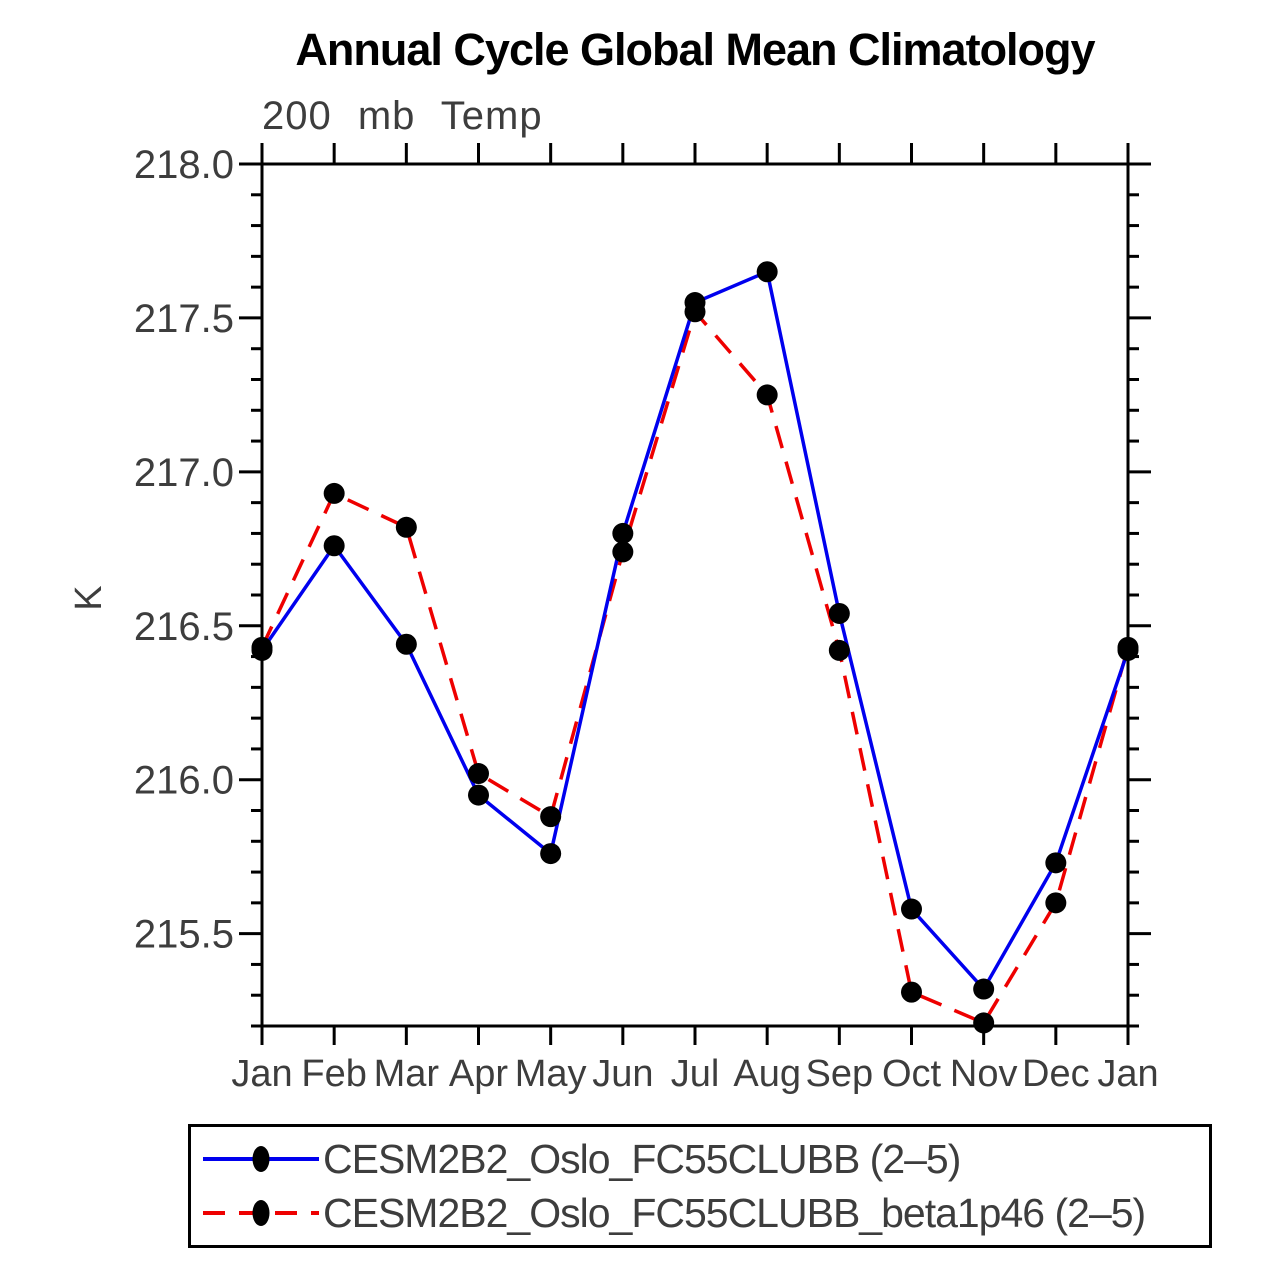 The width and height of the screenshot is (1271, 1271). Describe the element at coordinates (478, 1074) in the screenshot. I see `x-tick-label: Apr` at that location.